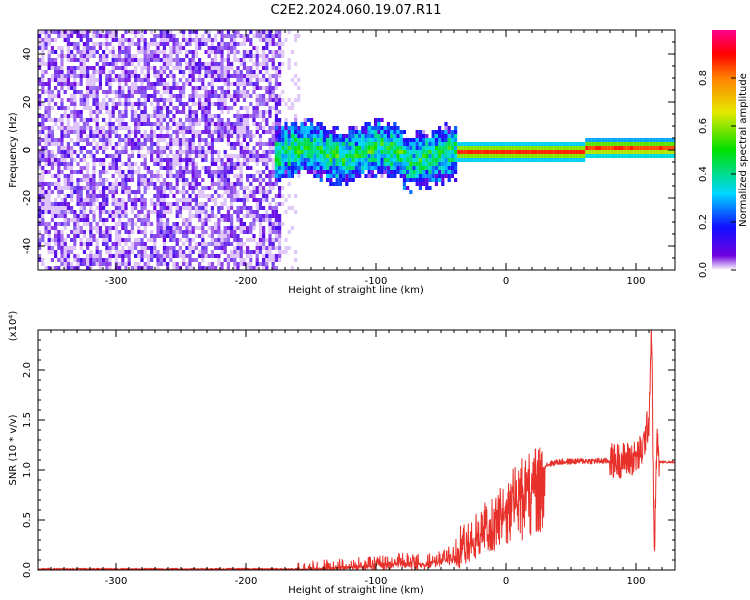 This screenshot has width=750, height=600. What do you see at coordinates (376, 281) in the screenshot?
I see `x-tick-label: -100` at bounding box center [376, 281].